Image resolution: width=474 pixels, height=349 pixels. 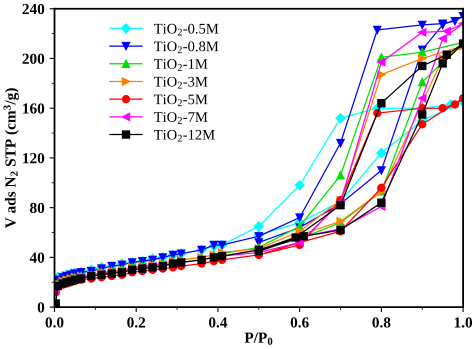 What do you see at coordinates (184, 136) in the screenshot?
I see `legend-label: TiO$_{2}$-12M` at bounding box center [184, 136].